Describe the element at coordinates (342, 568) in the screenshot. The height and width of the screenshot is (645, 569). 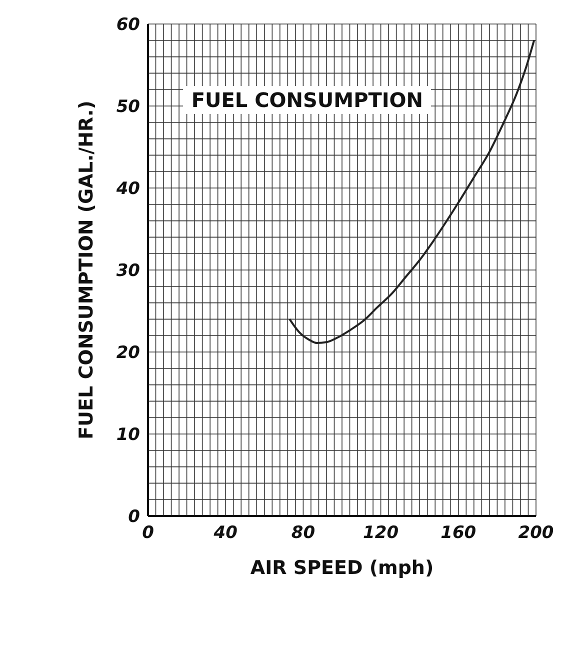
I see `x-axis-title: AIR SPEED (mph)` at that location.